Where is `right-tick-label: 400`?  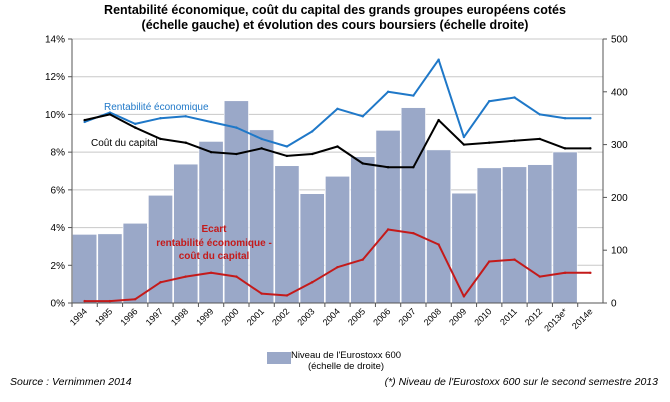 right-tick-label: 400 is located at coordinates (619, 92).